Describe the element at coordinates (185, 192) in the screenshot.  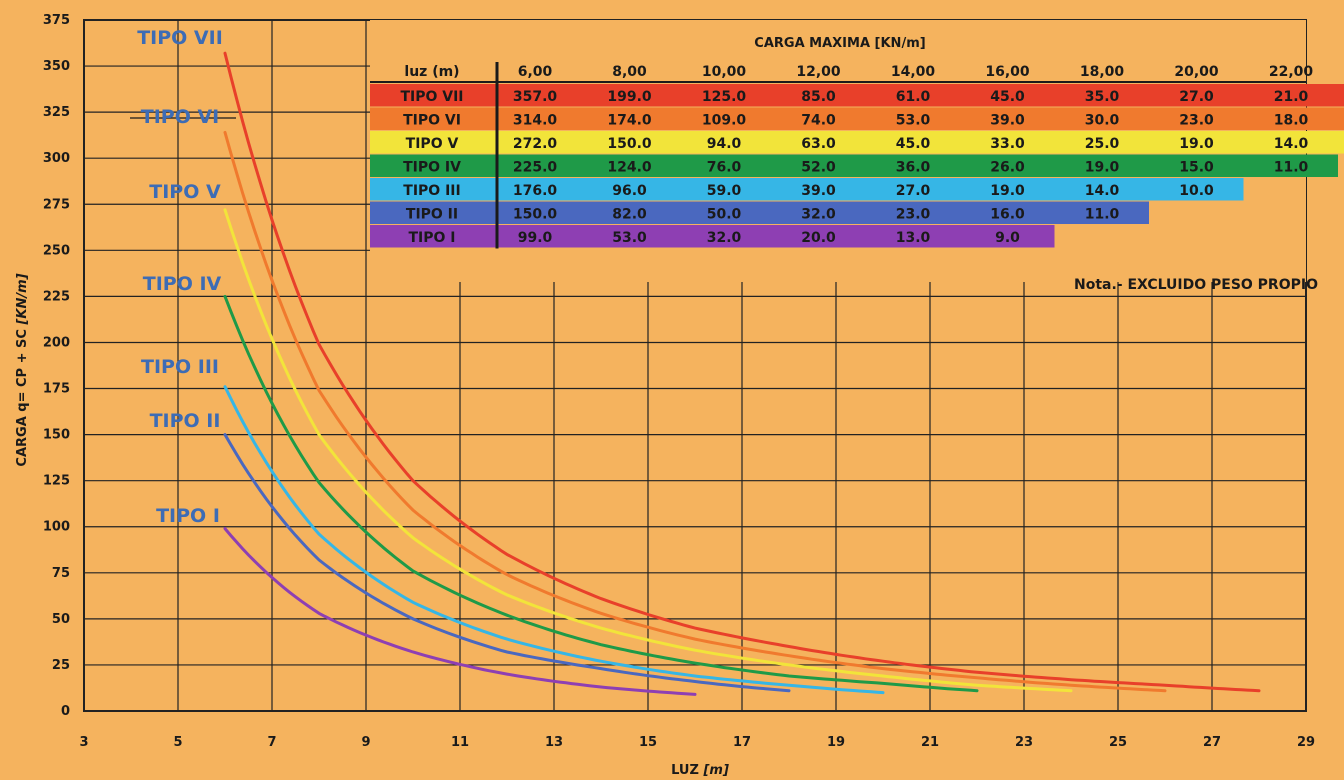
I see `series-label: TIPO V` at that location.